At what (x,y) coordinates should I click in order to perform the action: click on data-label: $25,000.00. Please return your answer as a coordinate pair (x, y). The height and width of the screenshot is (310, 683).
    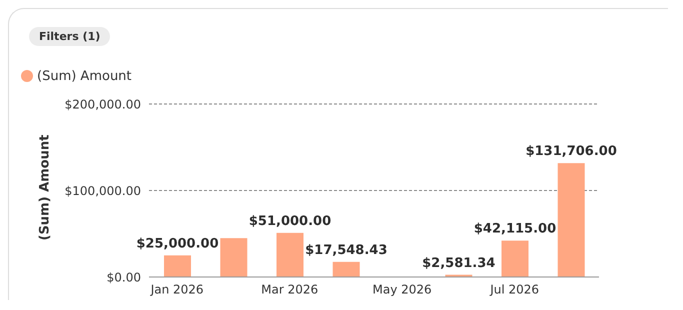
    Looking at the image, I should click on (177, 244).